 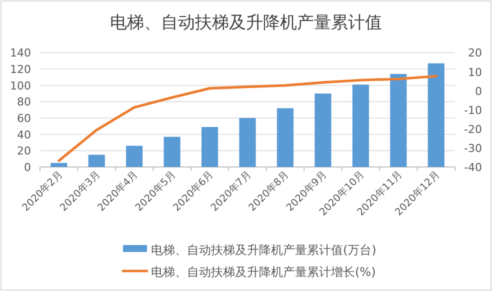 I want to click on y2-tick-label: -20, so click(x=473, y=129).